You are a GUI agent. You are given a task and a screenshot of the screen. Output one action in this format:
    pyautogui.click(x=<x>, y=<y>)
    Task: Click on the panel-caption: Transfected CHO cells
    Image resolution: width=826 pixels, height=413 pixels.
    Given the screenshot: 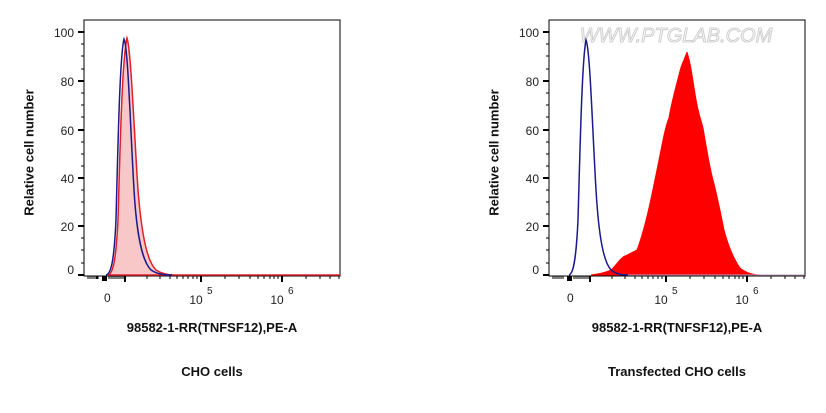 What is the action you would take?
    pyautogui.click(x=677, y=371)
    